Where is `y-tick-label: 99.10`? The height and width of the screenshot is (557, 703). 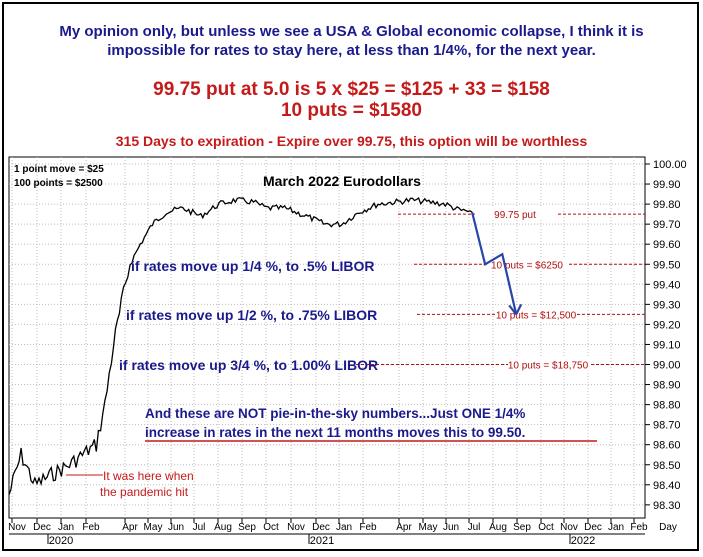
y-tick-label: 99.10 is located at coordinates (667, 345).